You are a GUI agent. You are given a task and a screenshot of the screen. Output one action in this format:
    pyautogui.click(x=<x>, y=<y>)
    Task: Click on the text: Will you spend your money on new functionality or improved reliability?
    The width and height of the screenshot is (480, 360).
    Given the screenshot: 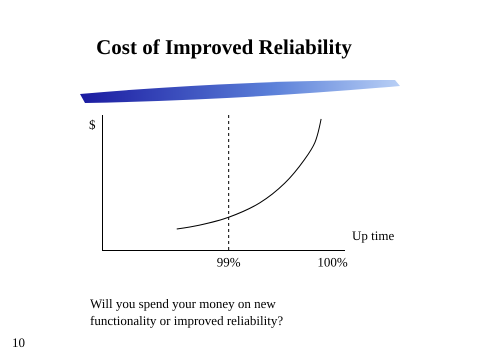 What is the action you would take?
    pyautogui.click(x=187, y=312)
    